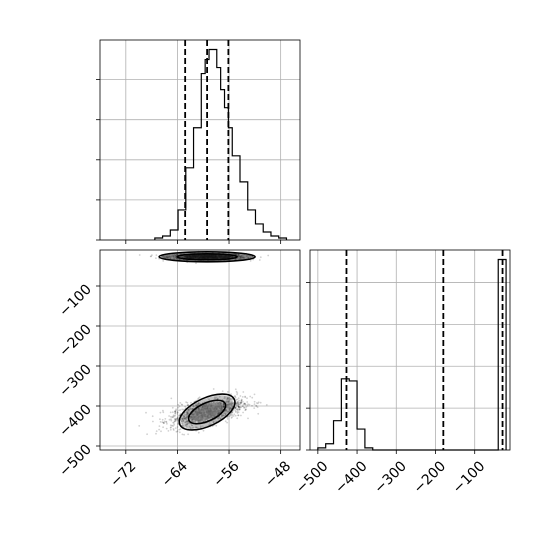 Image resolution: width=550 pixels, height=550 pixels. Describe the element at coordinates (410, 350) in the screenshot. I see `p3-grid` at that location.